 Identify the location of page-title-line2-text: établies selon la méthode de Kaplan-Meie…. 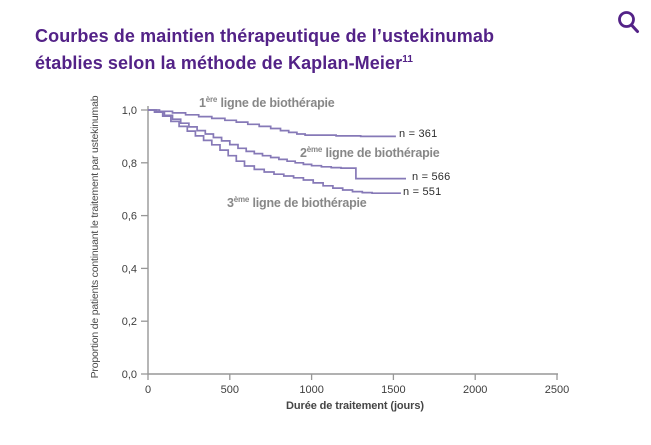
(219, 63).